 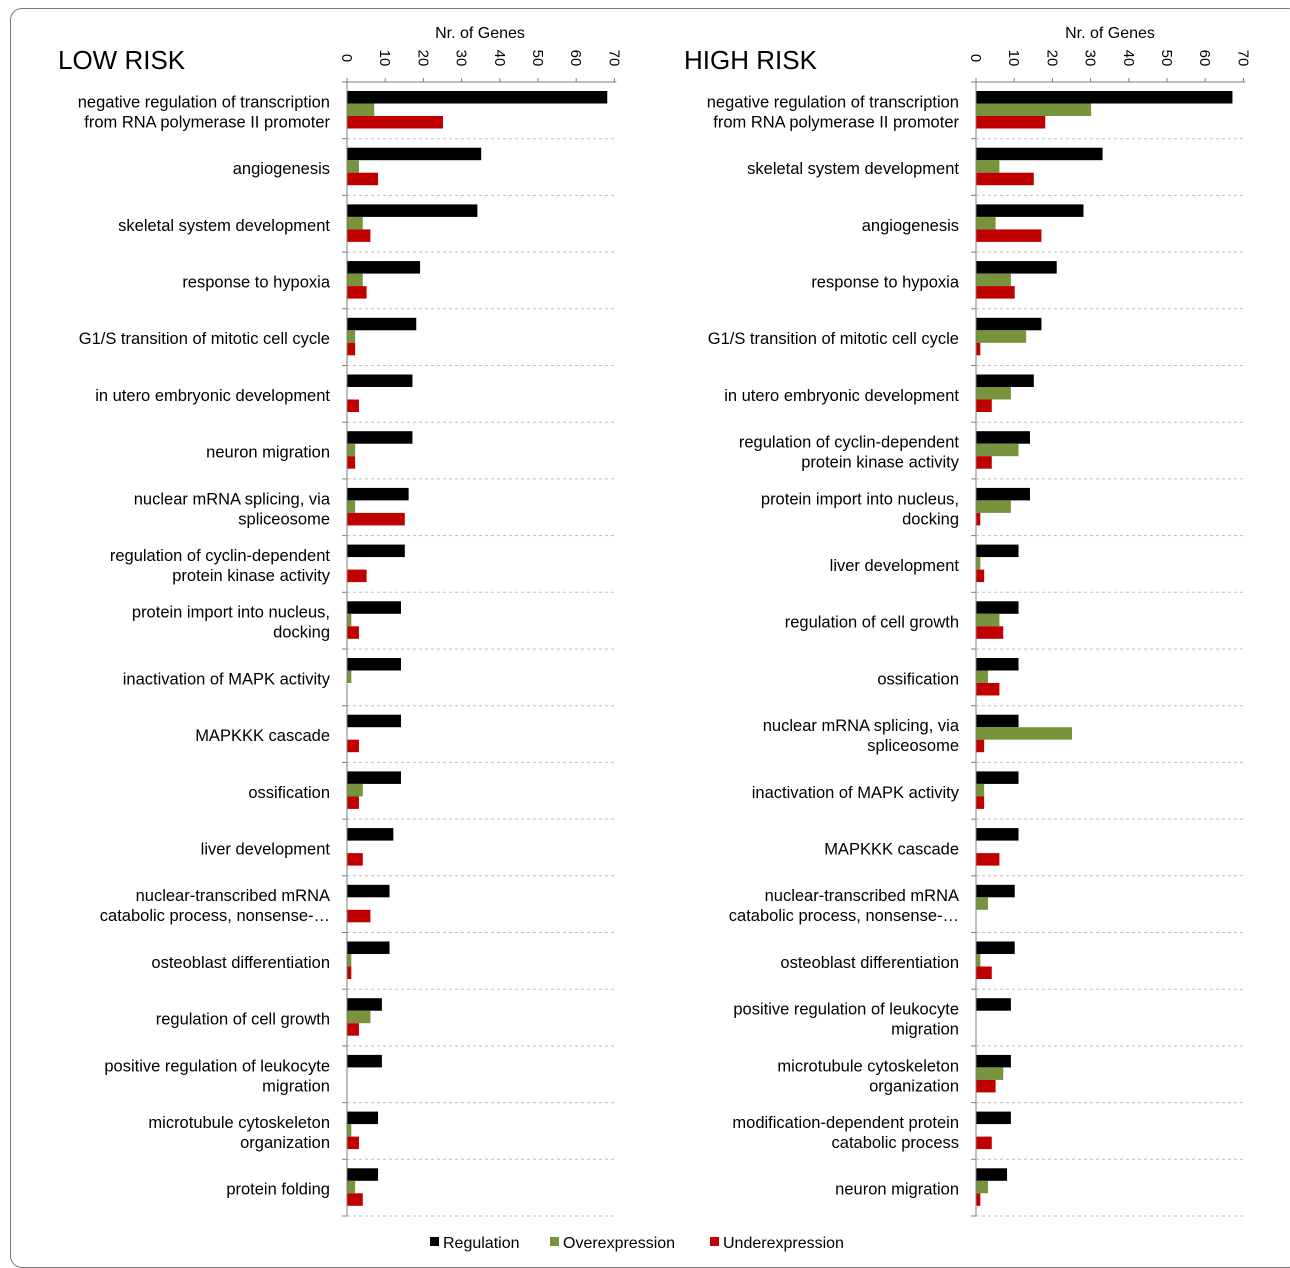 I want to click on category-label-response-to-hypoxia: response to hypoxia, so click(x=885, y=282).